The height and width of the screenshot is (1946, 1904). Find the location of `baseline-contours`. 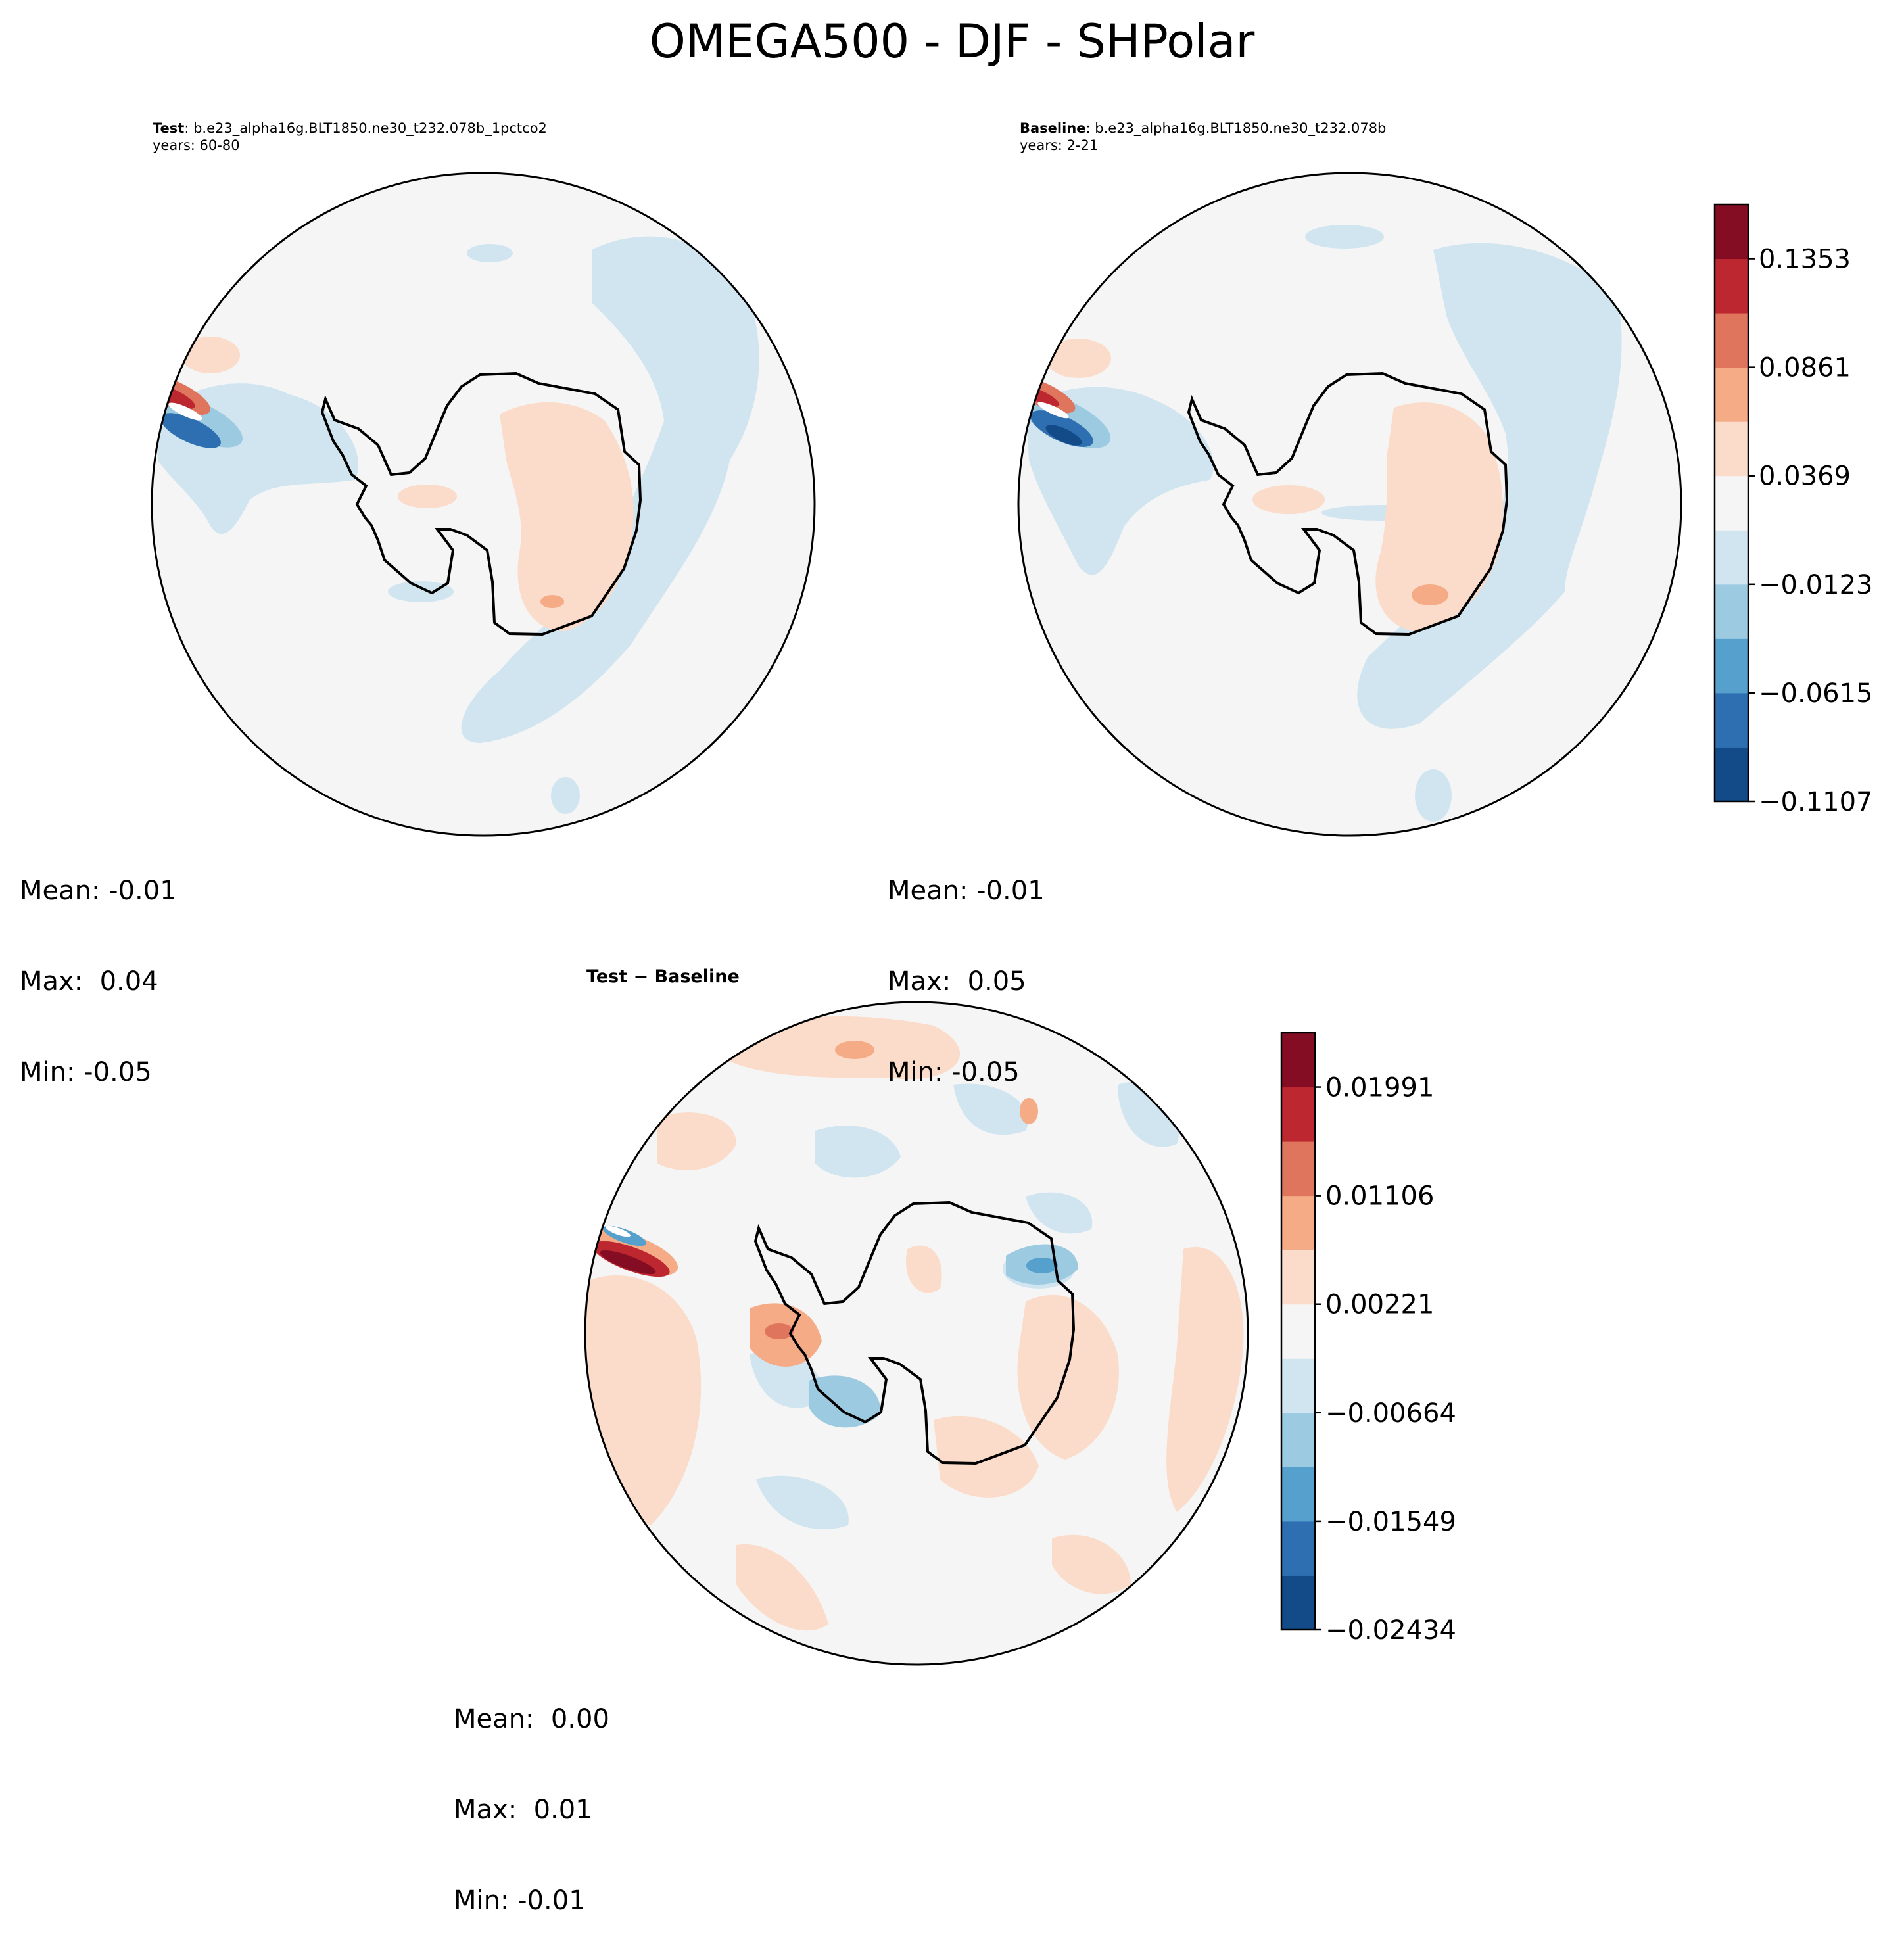

baseline-contours is located at coordinates (1320, 523).